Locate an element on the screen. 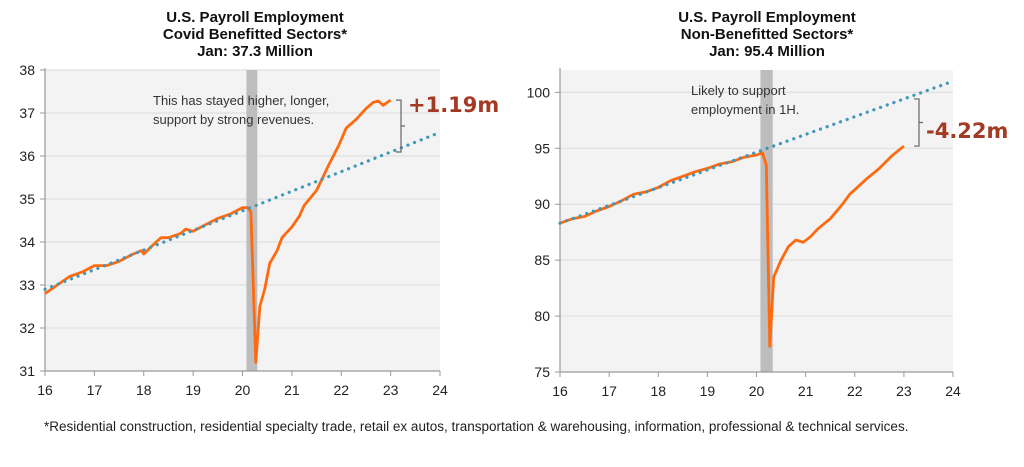 The width and height of the screenshot is (1024, 467). y-tick-label: 90 is located at coordinates (542, 204).